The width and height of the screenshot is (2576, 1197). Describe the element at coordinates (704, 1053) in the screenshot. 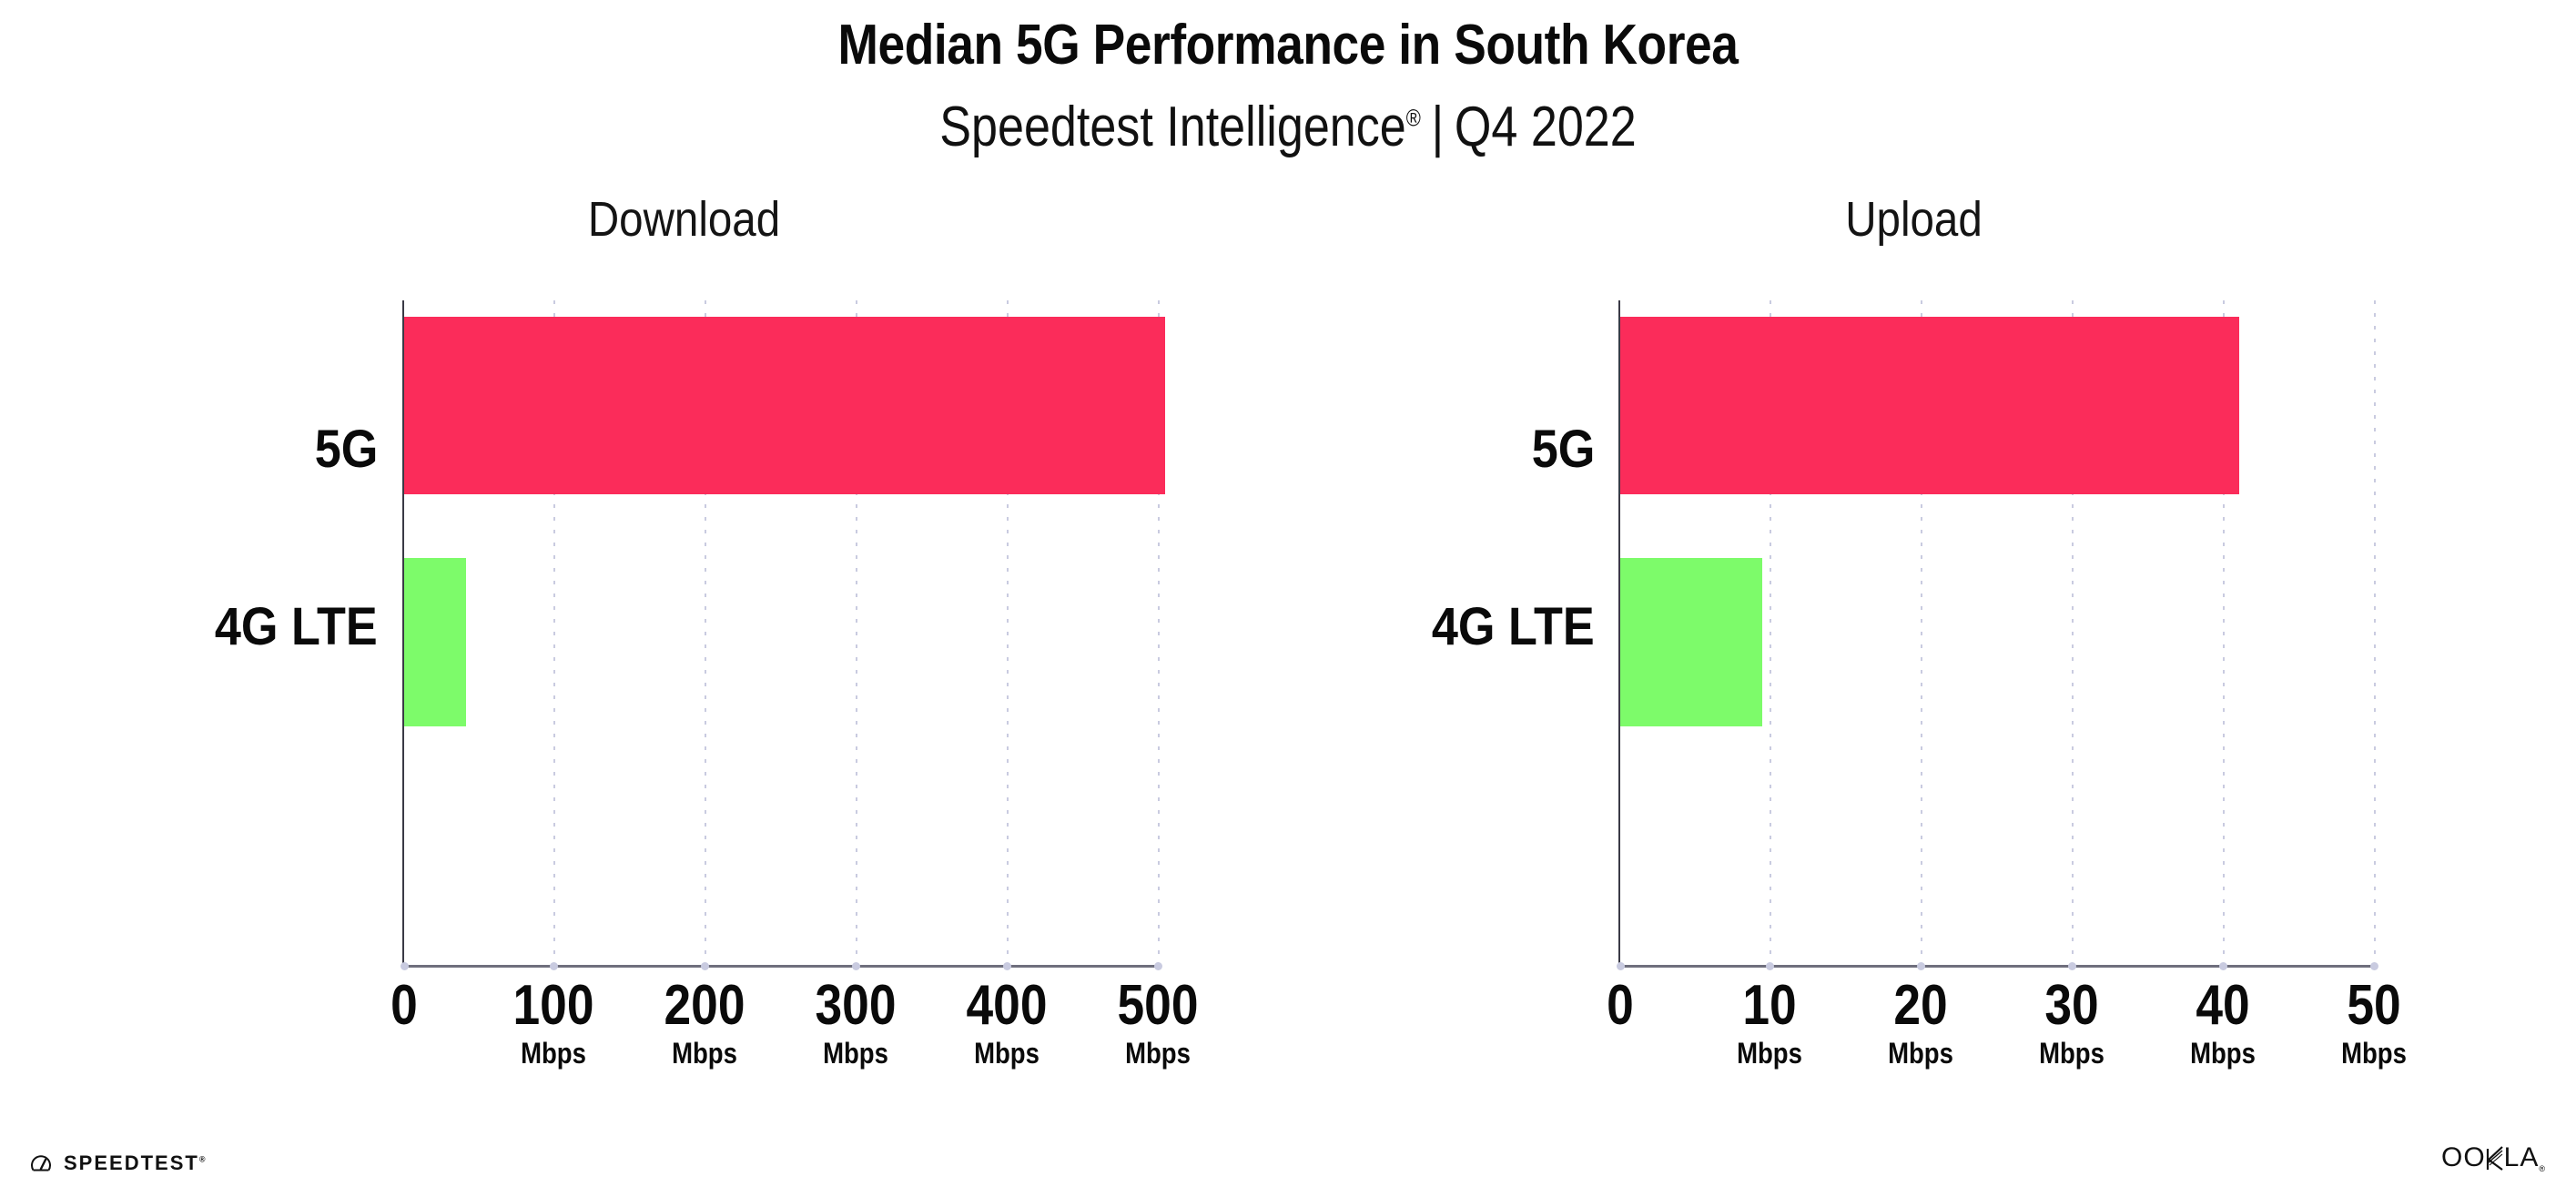

I see `x-tick-unit-200: Mbps` at that location.